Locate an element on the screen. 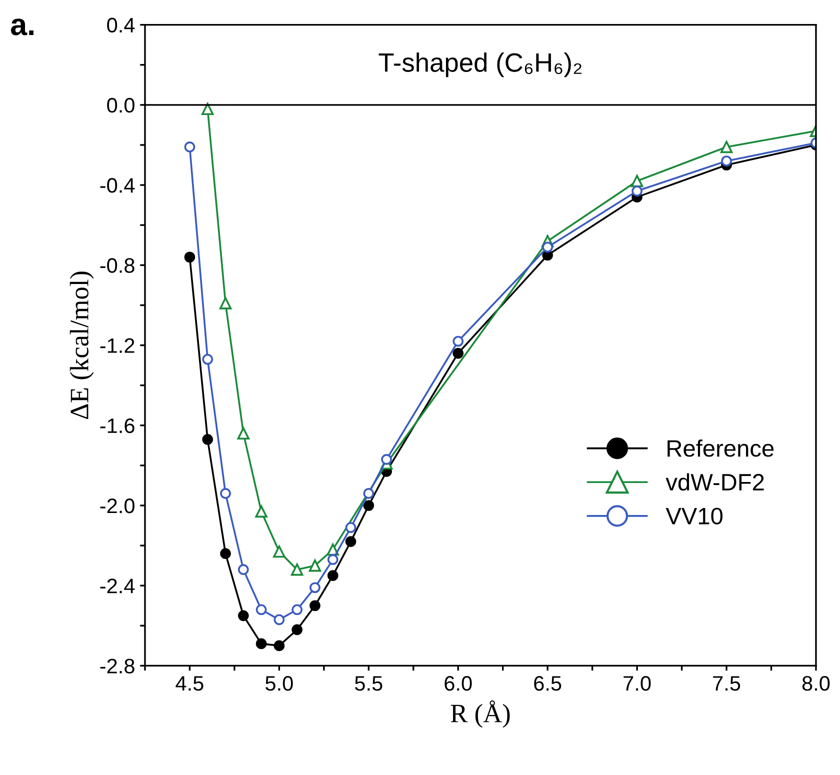  x-tick-label: 4.5 is located at coordinates (190, 683).